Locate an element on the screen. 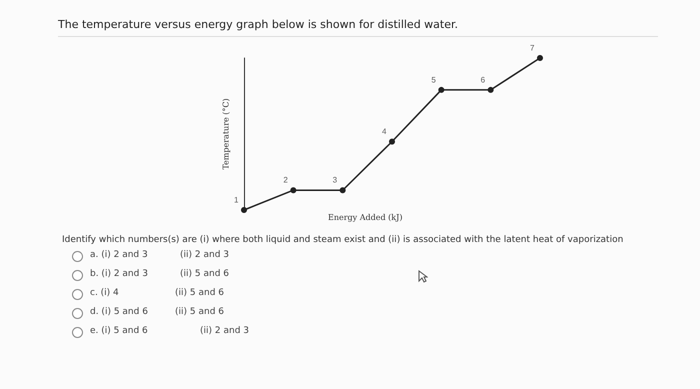 The height and width of the screenshot is (389, 700). text: d. (i) 5 and 6 is located at coordinates (119, 312).